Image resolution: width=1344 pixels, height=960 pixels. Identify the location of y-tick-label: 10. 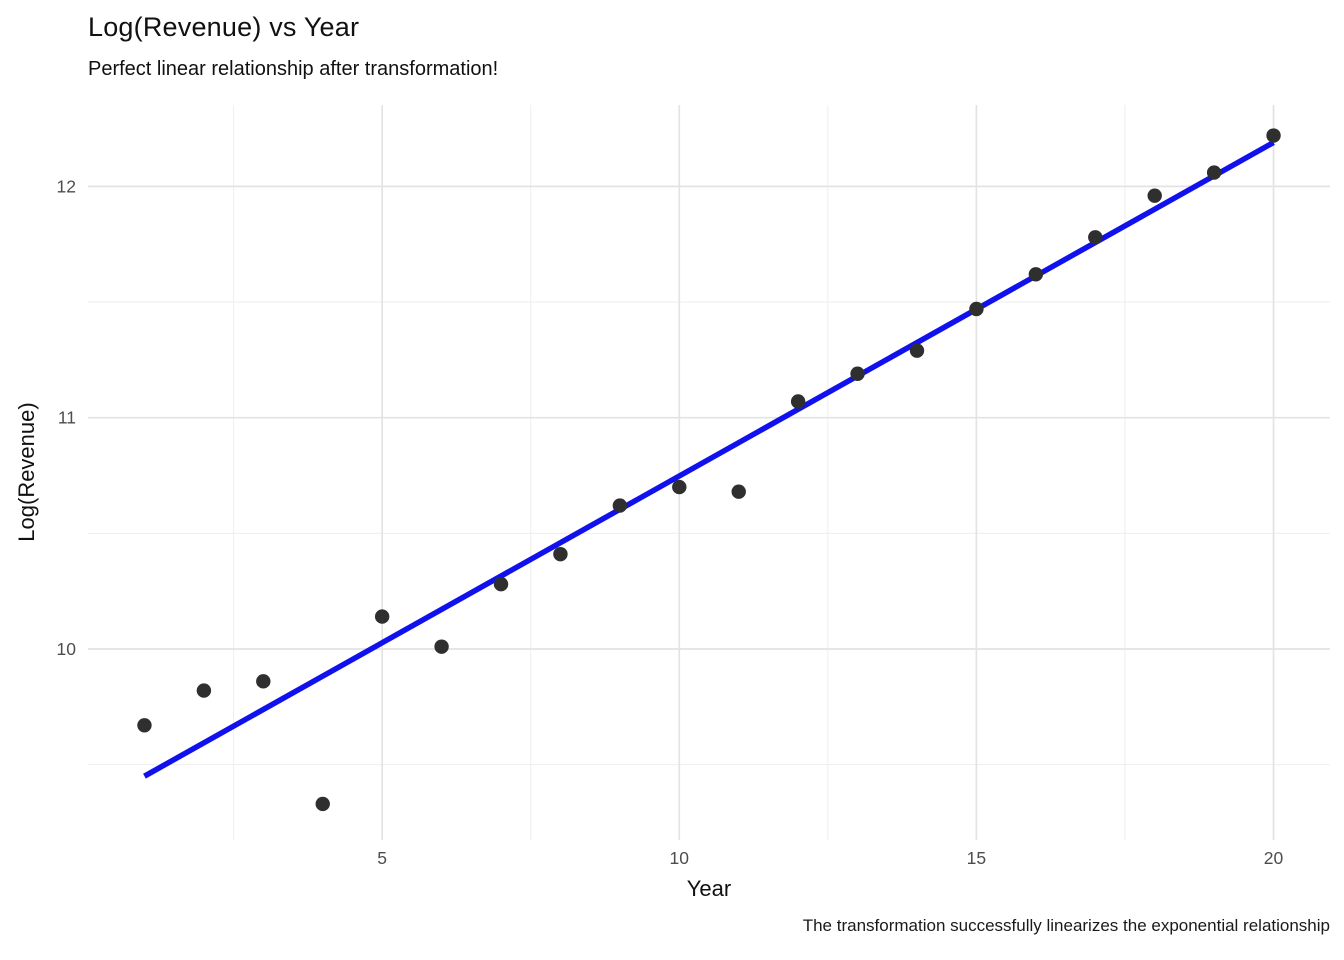
(67, 649).